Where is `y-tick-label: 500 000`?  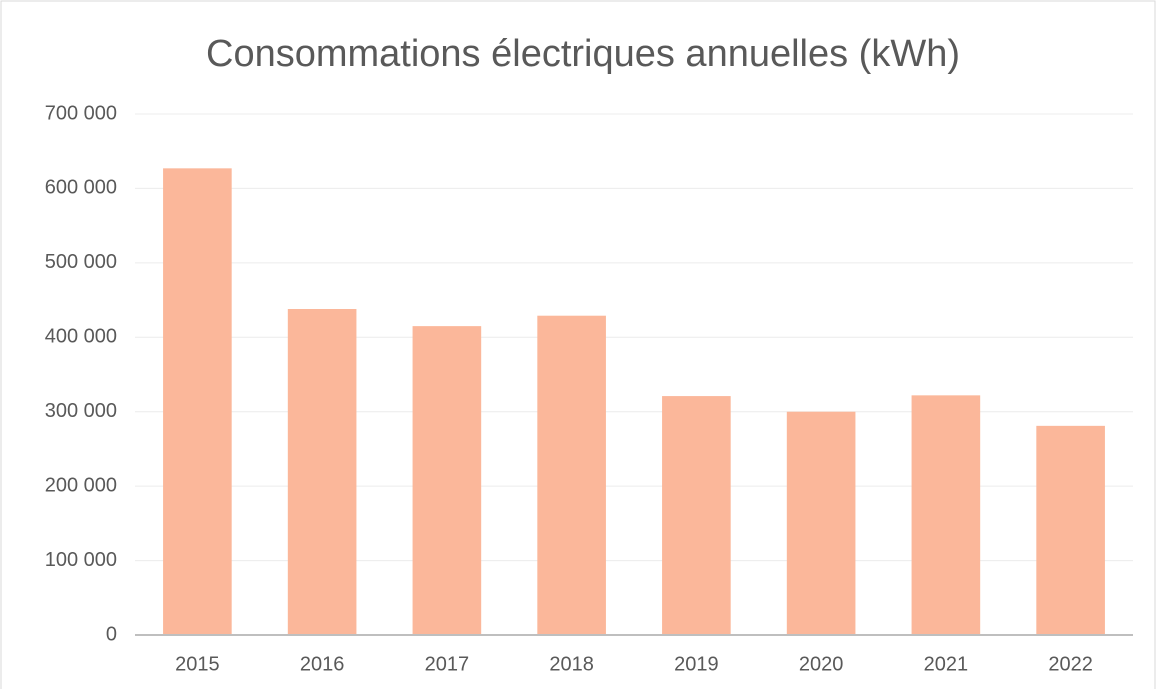 y-tick-label: 500 000 is located at coordinates (81, 262).